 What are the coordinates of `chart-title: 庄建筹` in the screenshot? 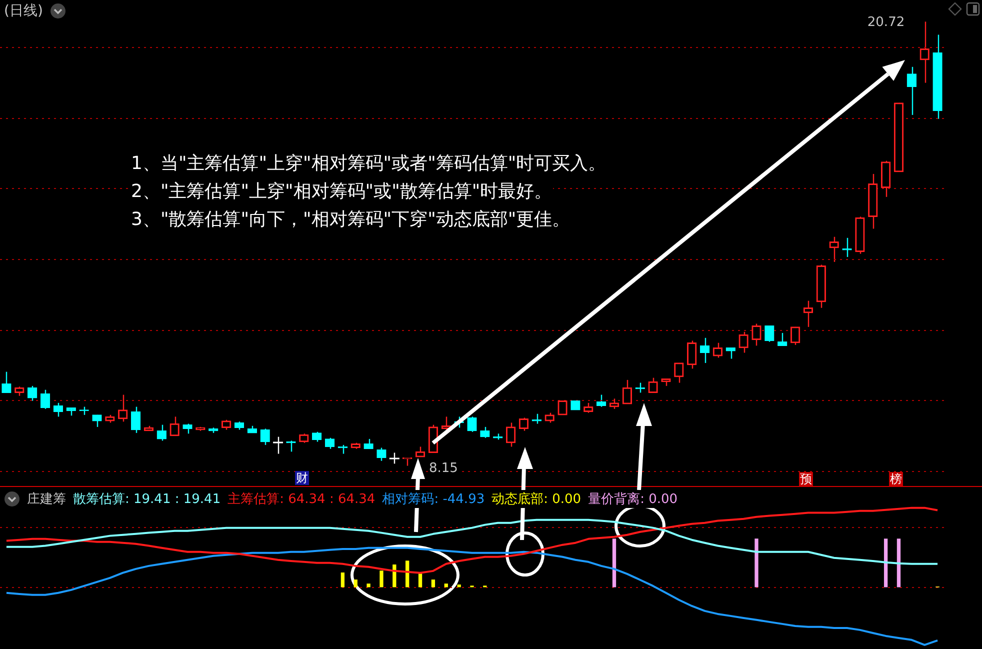 It's located at (46, 499).